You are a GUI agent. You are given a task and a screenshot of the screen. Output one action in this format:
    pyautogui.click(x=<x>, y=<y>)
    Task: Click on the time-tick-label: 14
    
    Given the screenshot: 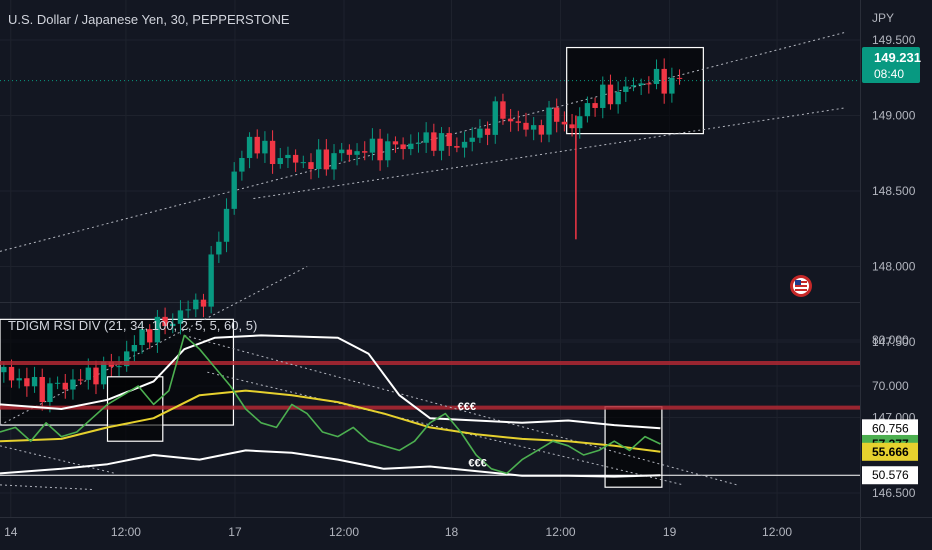 What is the action you would take?
    pyautogui.click(x=11, y=532)
    